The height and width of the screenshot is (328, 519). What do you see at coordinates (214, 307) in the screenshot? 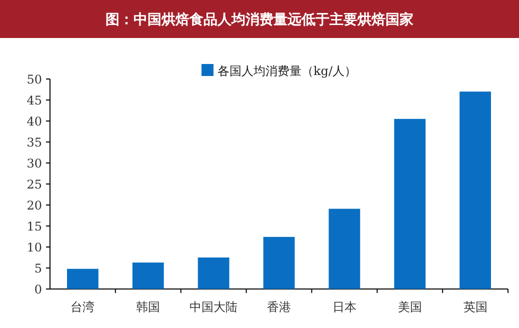
I see `x-tick-label: 中国大陆` at bounding box center [214, 307].